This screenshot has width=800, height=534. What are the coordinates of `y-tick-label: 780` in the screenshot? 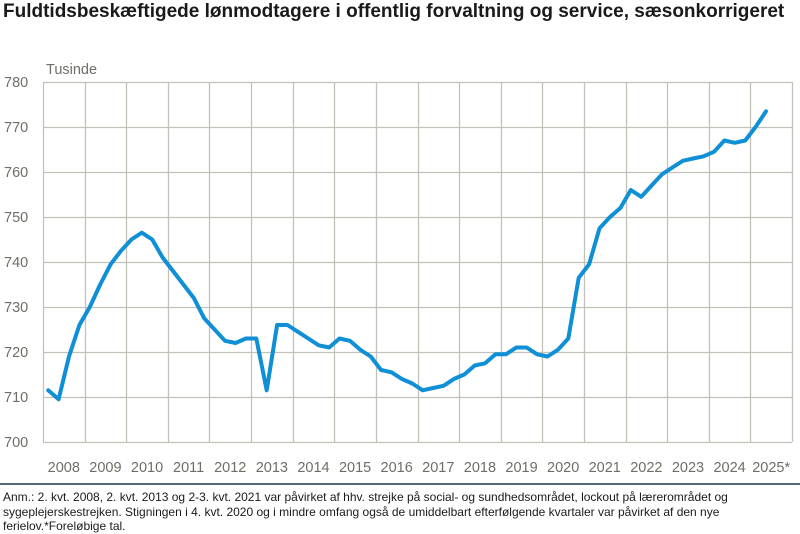 It's located at (16, 83).